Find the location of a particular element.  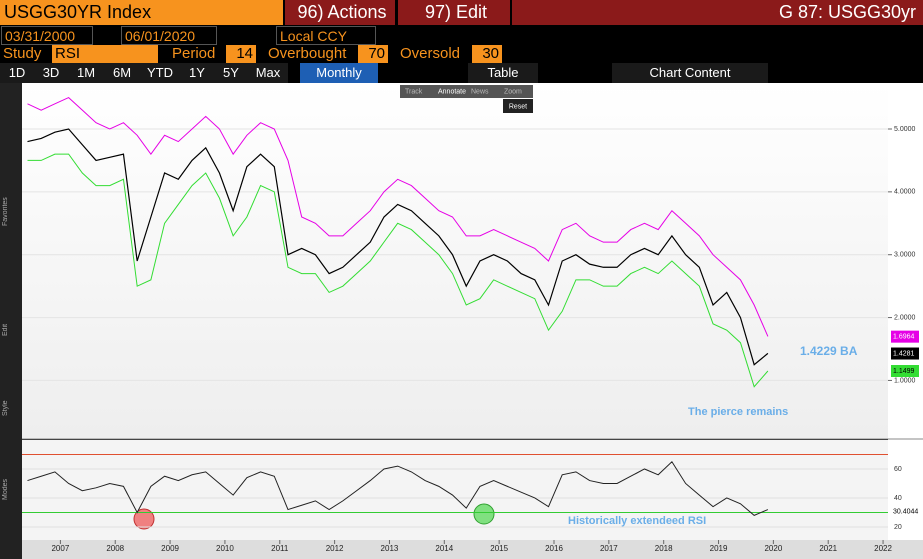

x-tick-label: 2013 is located at coordinates (390, 548).